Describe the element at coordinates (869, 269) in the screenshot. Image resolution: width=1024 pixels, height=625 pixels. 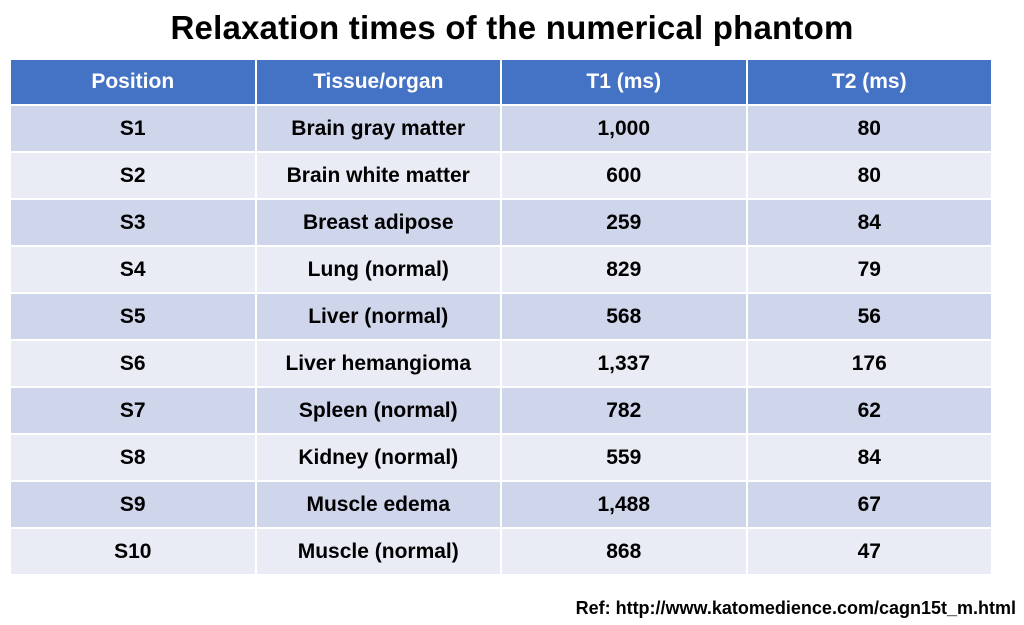
I see `cell-t2: 79` at that location.